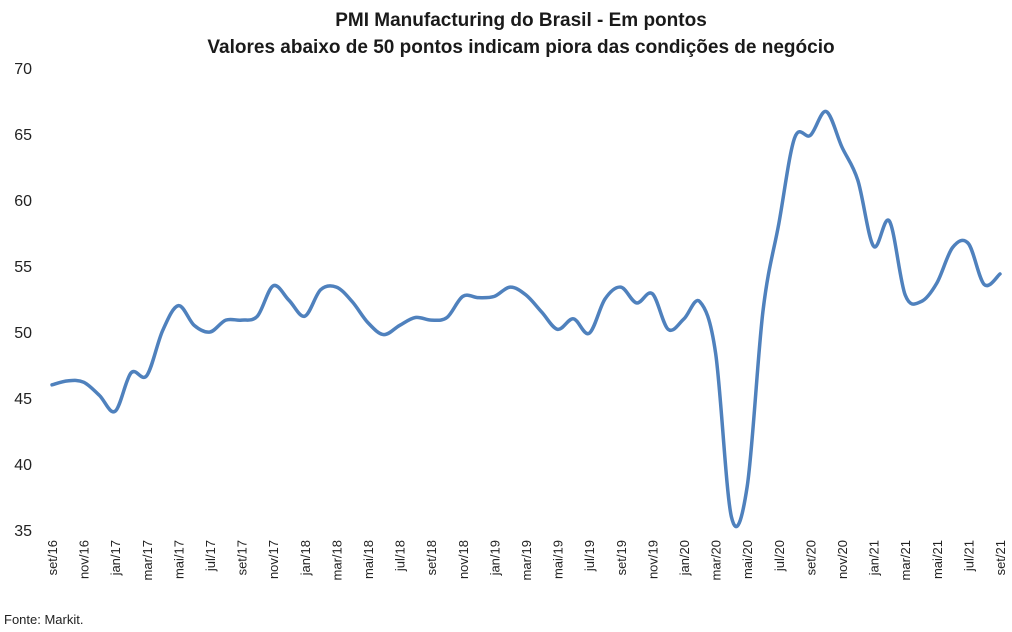 This screenshot has height=632, width=1012. Describe the element at coordinates (842, 559) in the screenshot. I see `x-tick-label: nov/20` at that location.